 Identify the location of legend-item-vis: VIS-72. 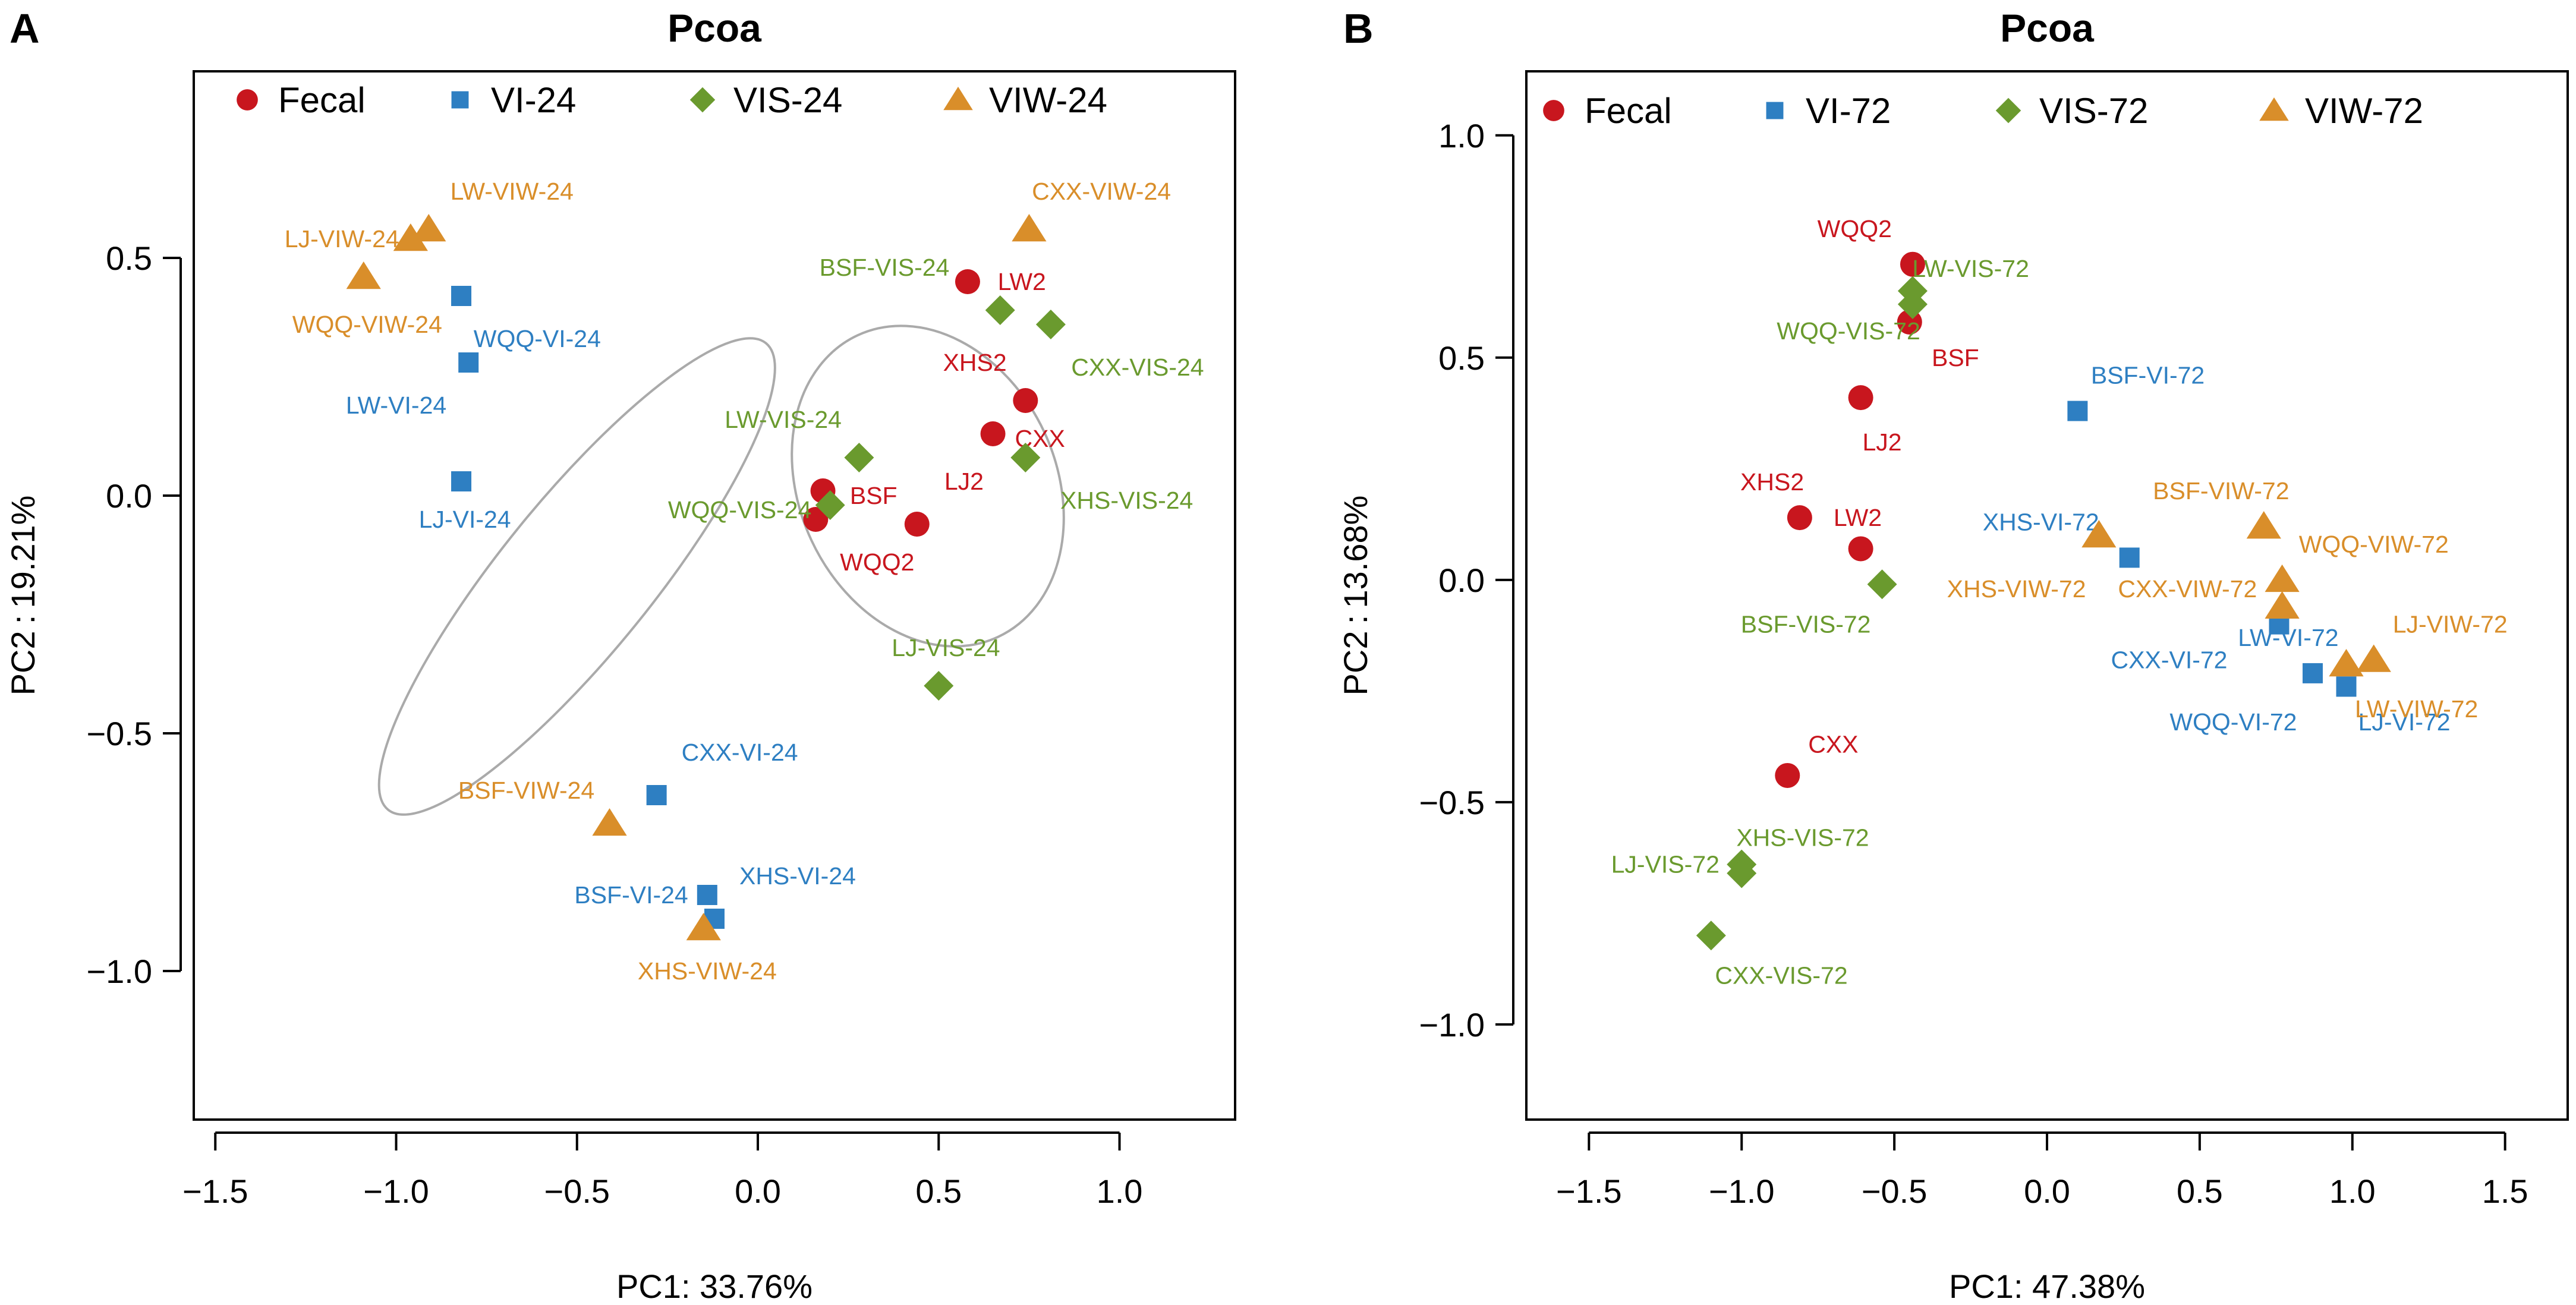
(2071, 111).